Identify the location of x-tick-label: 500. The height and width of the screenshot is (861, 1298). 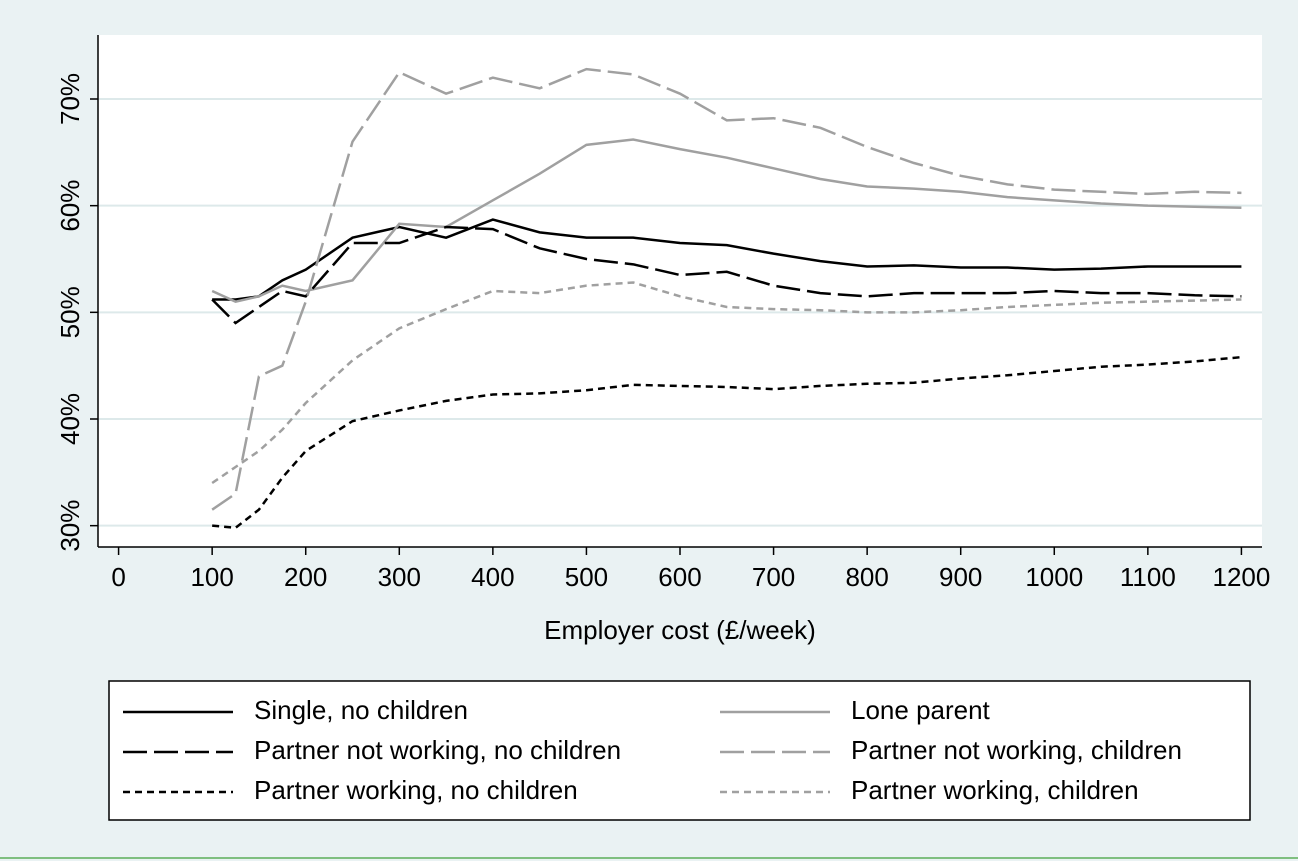
(586, 577).